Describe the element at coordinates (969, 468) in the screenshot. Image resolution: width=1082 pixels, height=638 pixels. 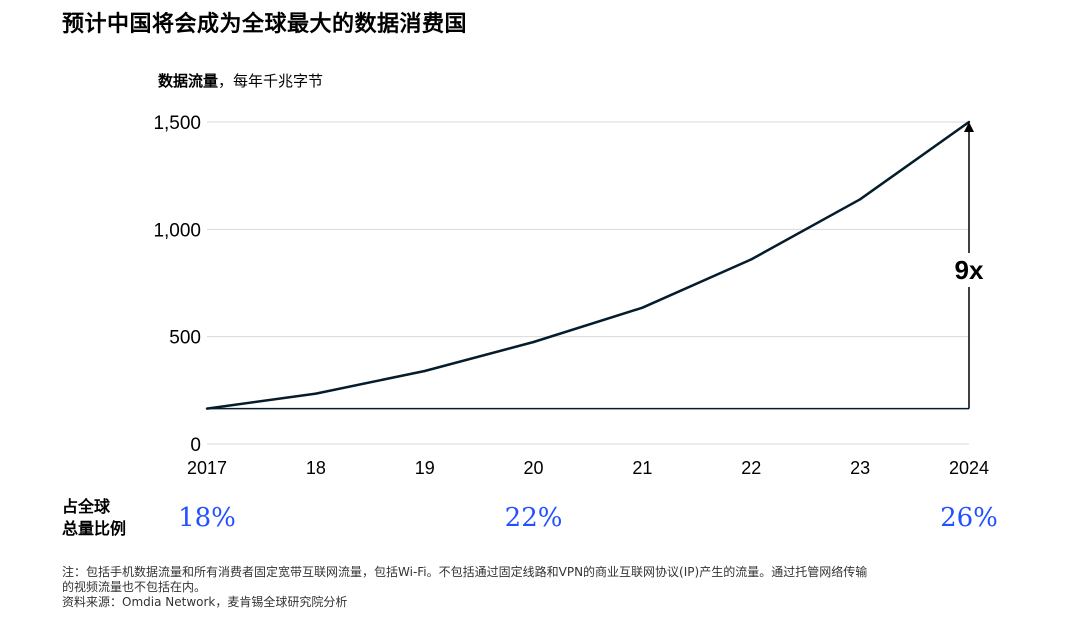
I see `x-tick-label: 2024` at that location.